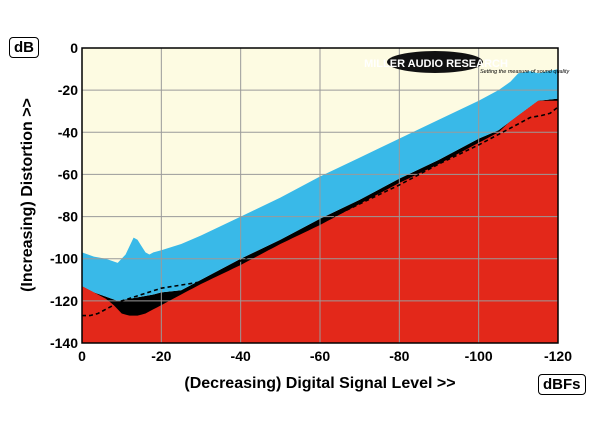  I want to click on x-tick-label: 0, so click(82, 356).